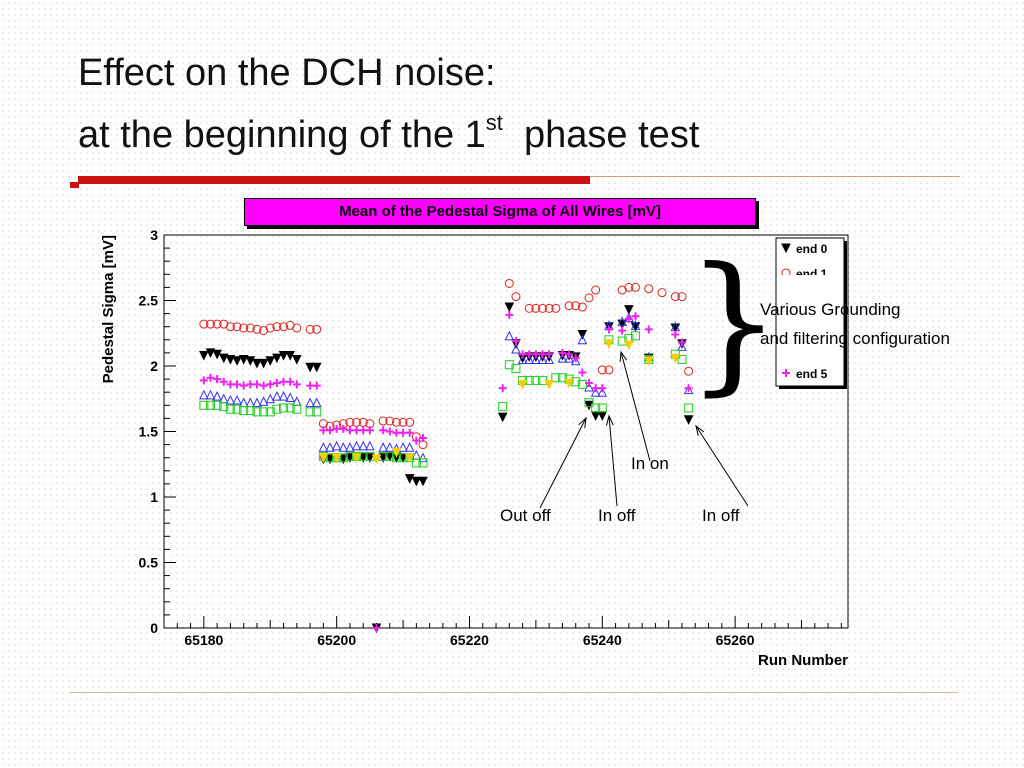  I want to click on x-axis-label: Run Number, so click(803, 660).